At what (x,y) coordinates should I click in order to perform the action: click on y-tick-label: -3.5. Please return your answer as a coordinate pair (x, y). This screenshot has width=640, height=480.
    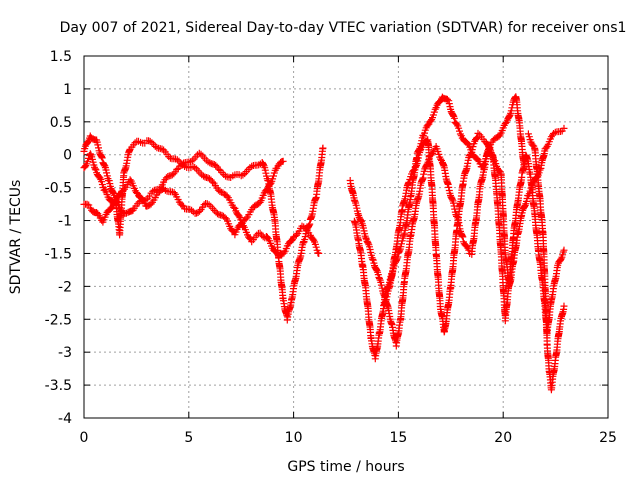
    Looking at the image, I should click on (58, 386).